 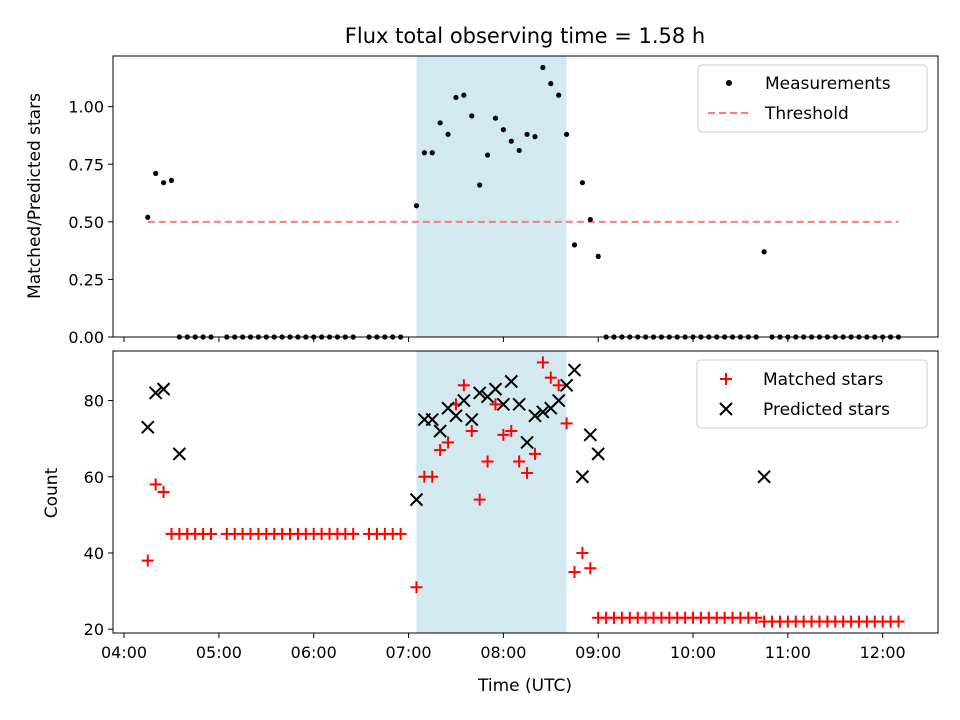 I want to click on x-tick-label: 09:00, so click(x=598, y=652).